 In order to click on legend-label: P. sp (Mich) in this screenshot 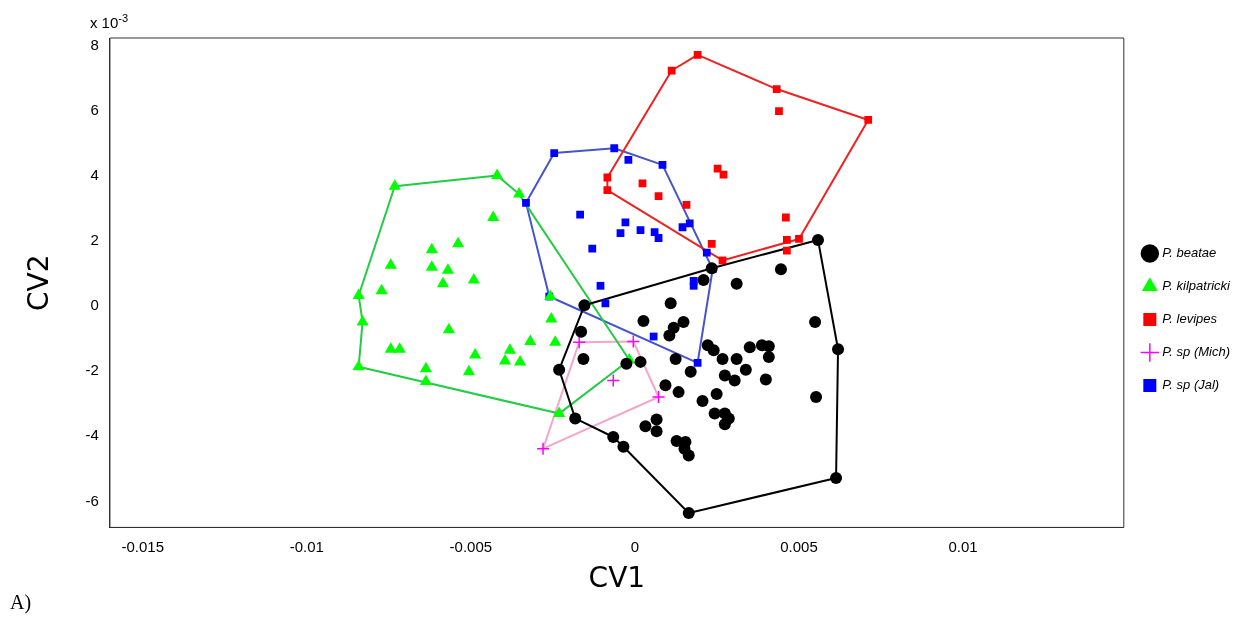, I will do `click(1196, 352)`.